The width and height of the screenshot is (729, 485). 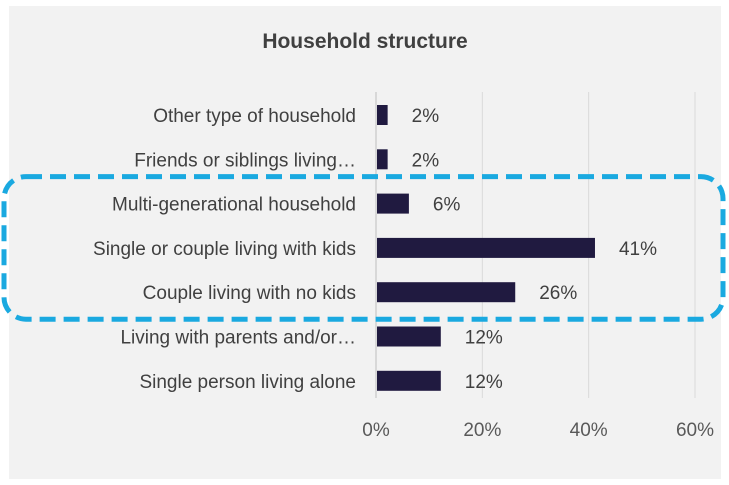 What do you see at coordinates (224, 249) in the screenshot?
I see `category-label: Single or couple living with kids` at bounding box center [224, 249].